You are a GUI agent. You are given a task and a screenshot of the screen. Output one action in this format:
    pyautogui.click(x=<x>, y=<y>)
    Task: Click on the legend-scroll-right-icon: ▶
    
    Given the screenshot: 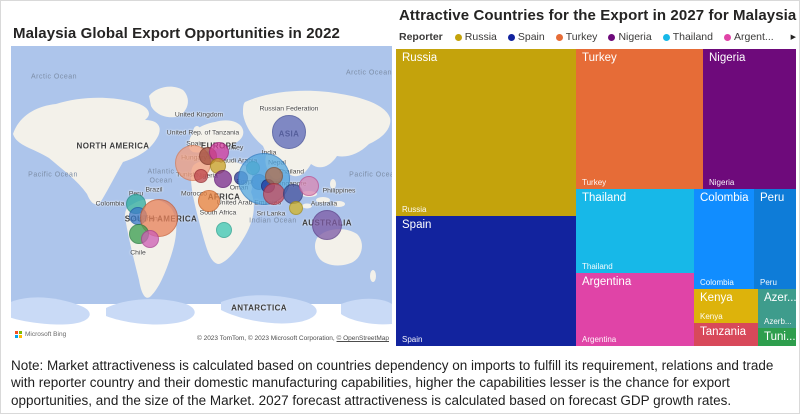 What is the action you would take?
    pyautogui.click(x=793, y=37)
    